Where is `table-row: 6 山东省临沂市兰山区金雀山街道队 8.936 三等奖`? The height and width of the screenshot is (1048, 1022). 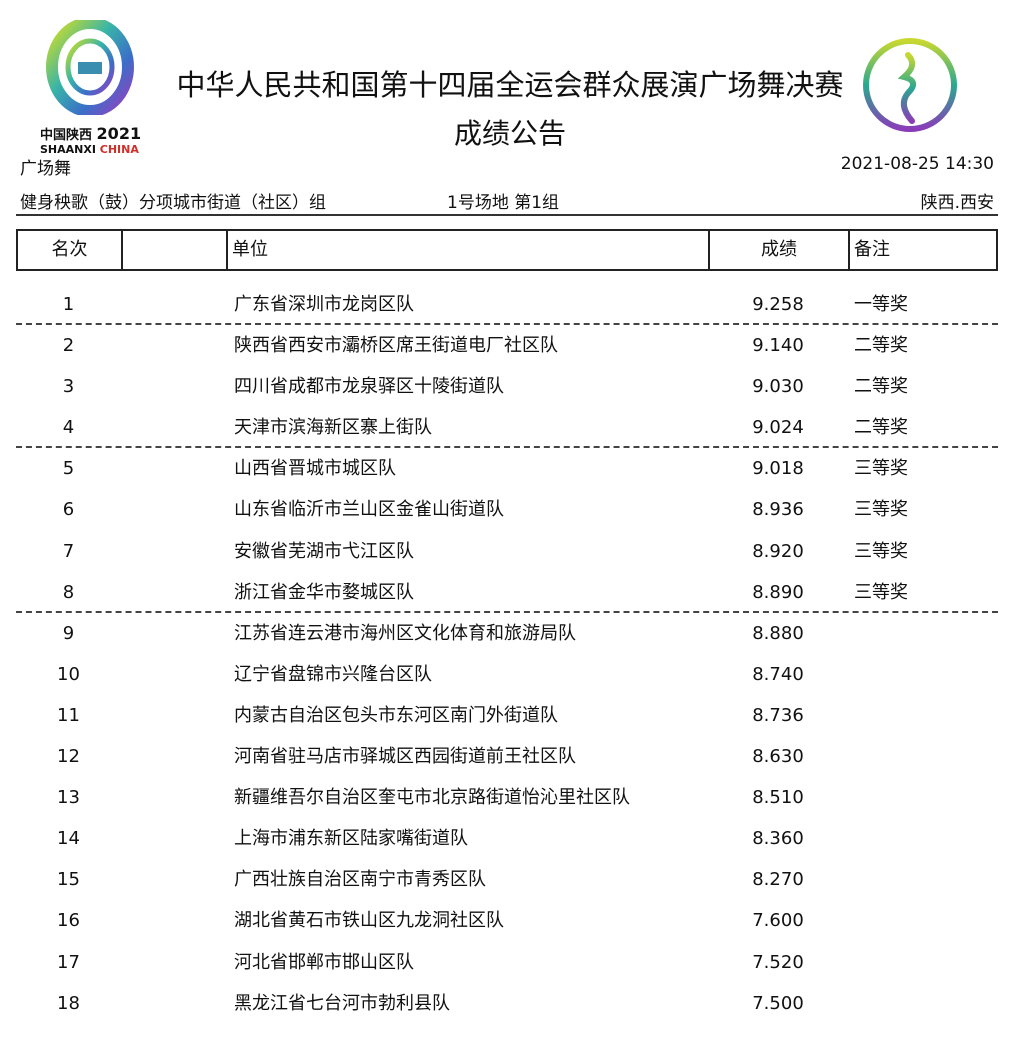 table-row: 6 山东省临沂市兰山区金雀山街道队 8.936 三等奖 is located at coordinates (507, 509).